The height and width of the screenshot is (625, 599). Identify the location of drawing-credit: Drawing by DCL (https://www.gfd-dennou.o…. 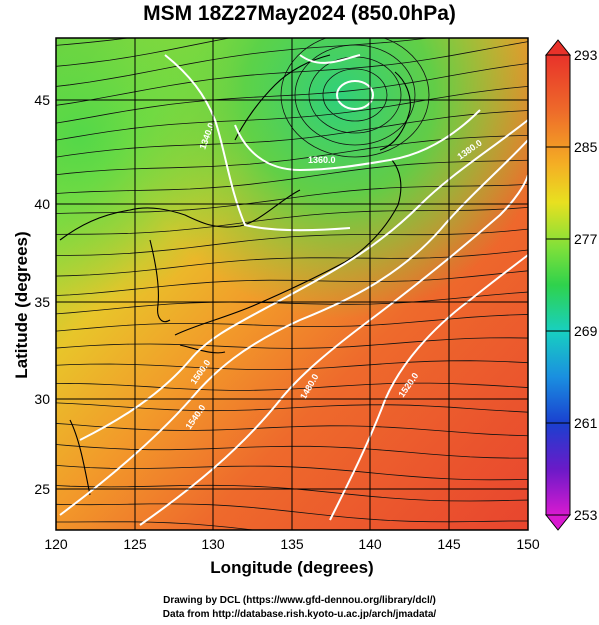
(299, 600).